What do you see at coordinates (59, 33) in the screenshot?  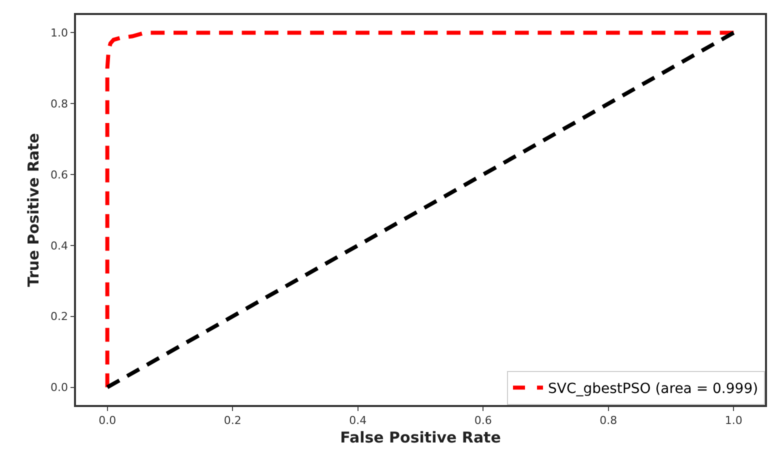 I see `y-tick-label: 1.0` at bounding box center [59, 33].